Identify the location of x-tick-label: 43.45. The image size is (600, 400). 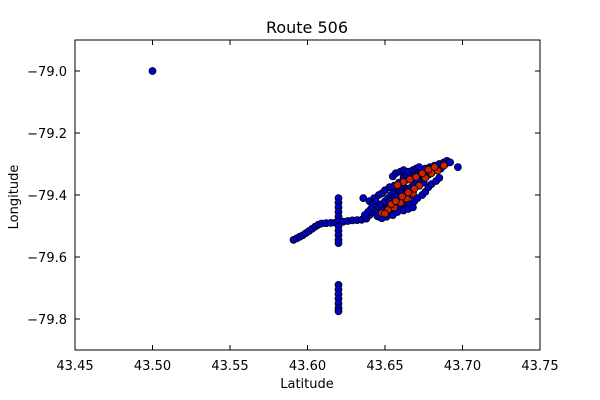
(74, 366).